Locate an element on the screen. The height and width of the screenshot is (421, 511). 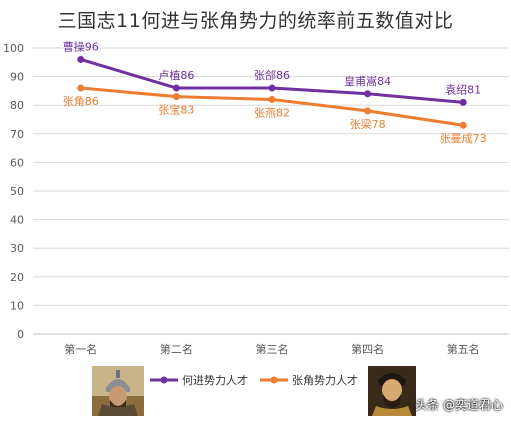
y-tick-label: 20 is located at coordinates (17, 277).